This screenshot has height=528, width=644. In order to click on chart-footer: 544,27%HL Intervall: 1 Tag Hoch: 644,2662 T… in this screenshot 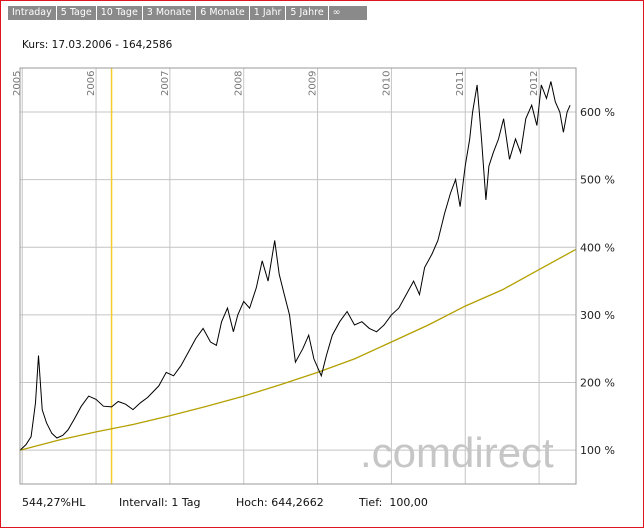, I will do `click(225, 502)`.